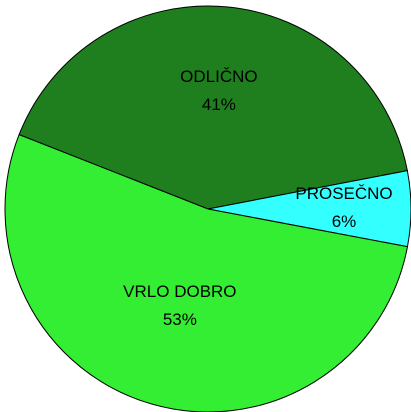  Describe the element at coordinates (180, 319) in the screenshot. I see `slice-value-label: 53%` at that location.